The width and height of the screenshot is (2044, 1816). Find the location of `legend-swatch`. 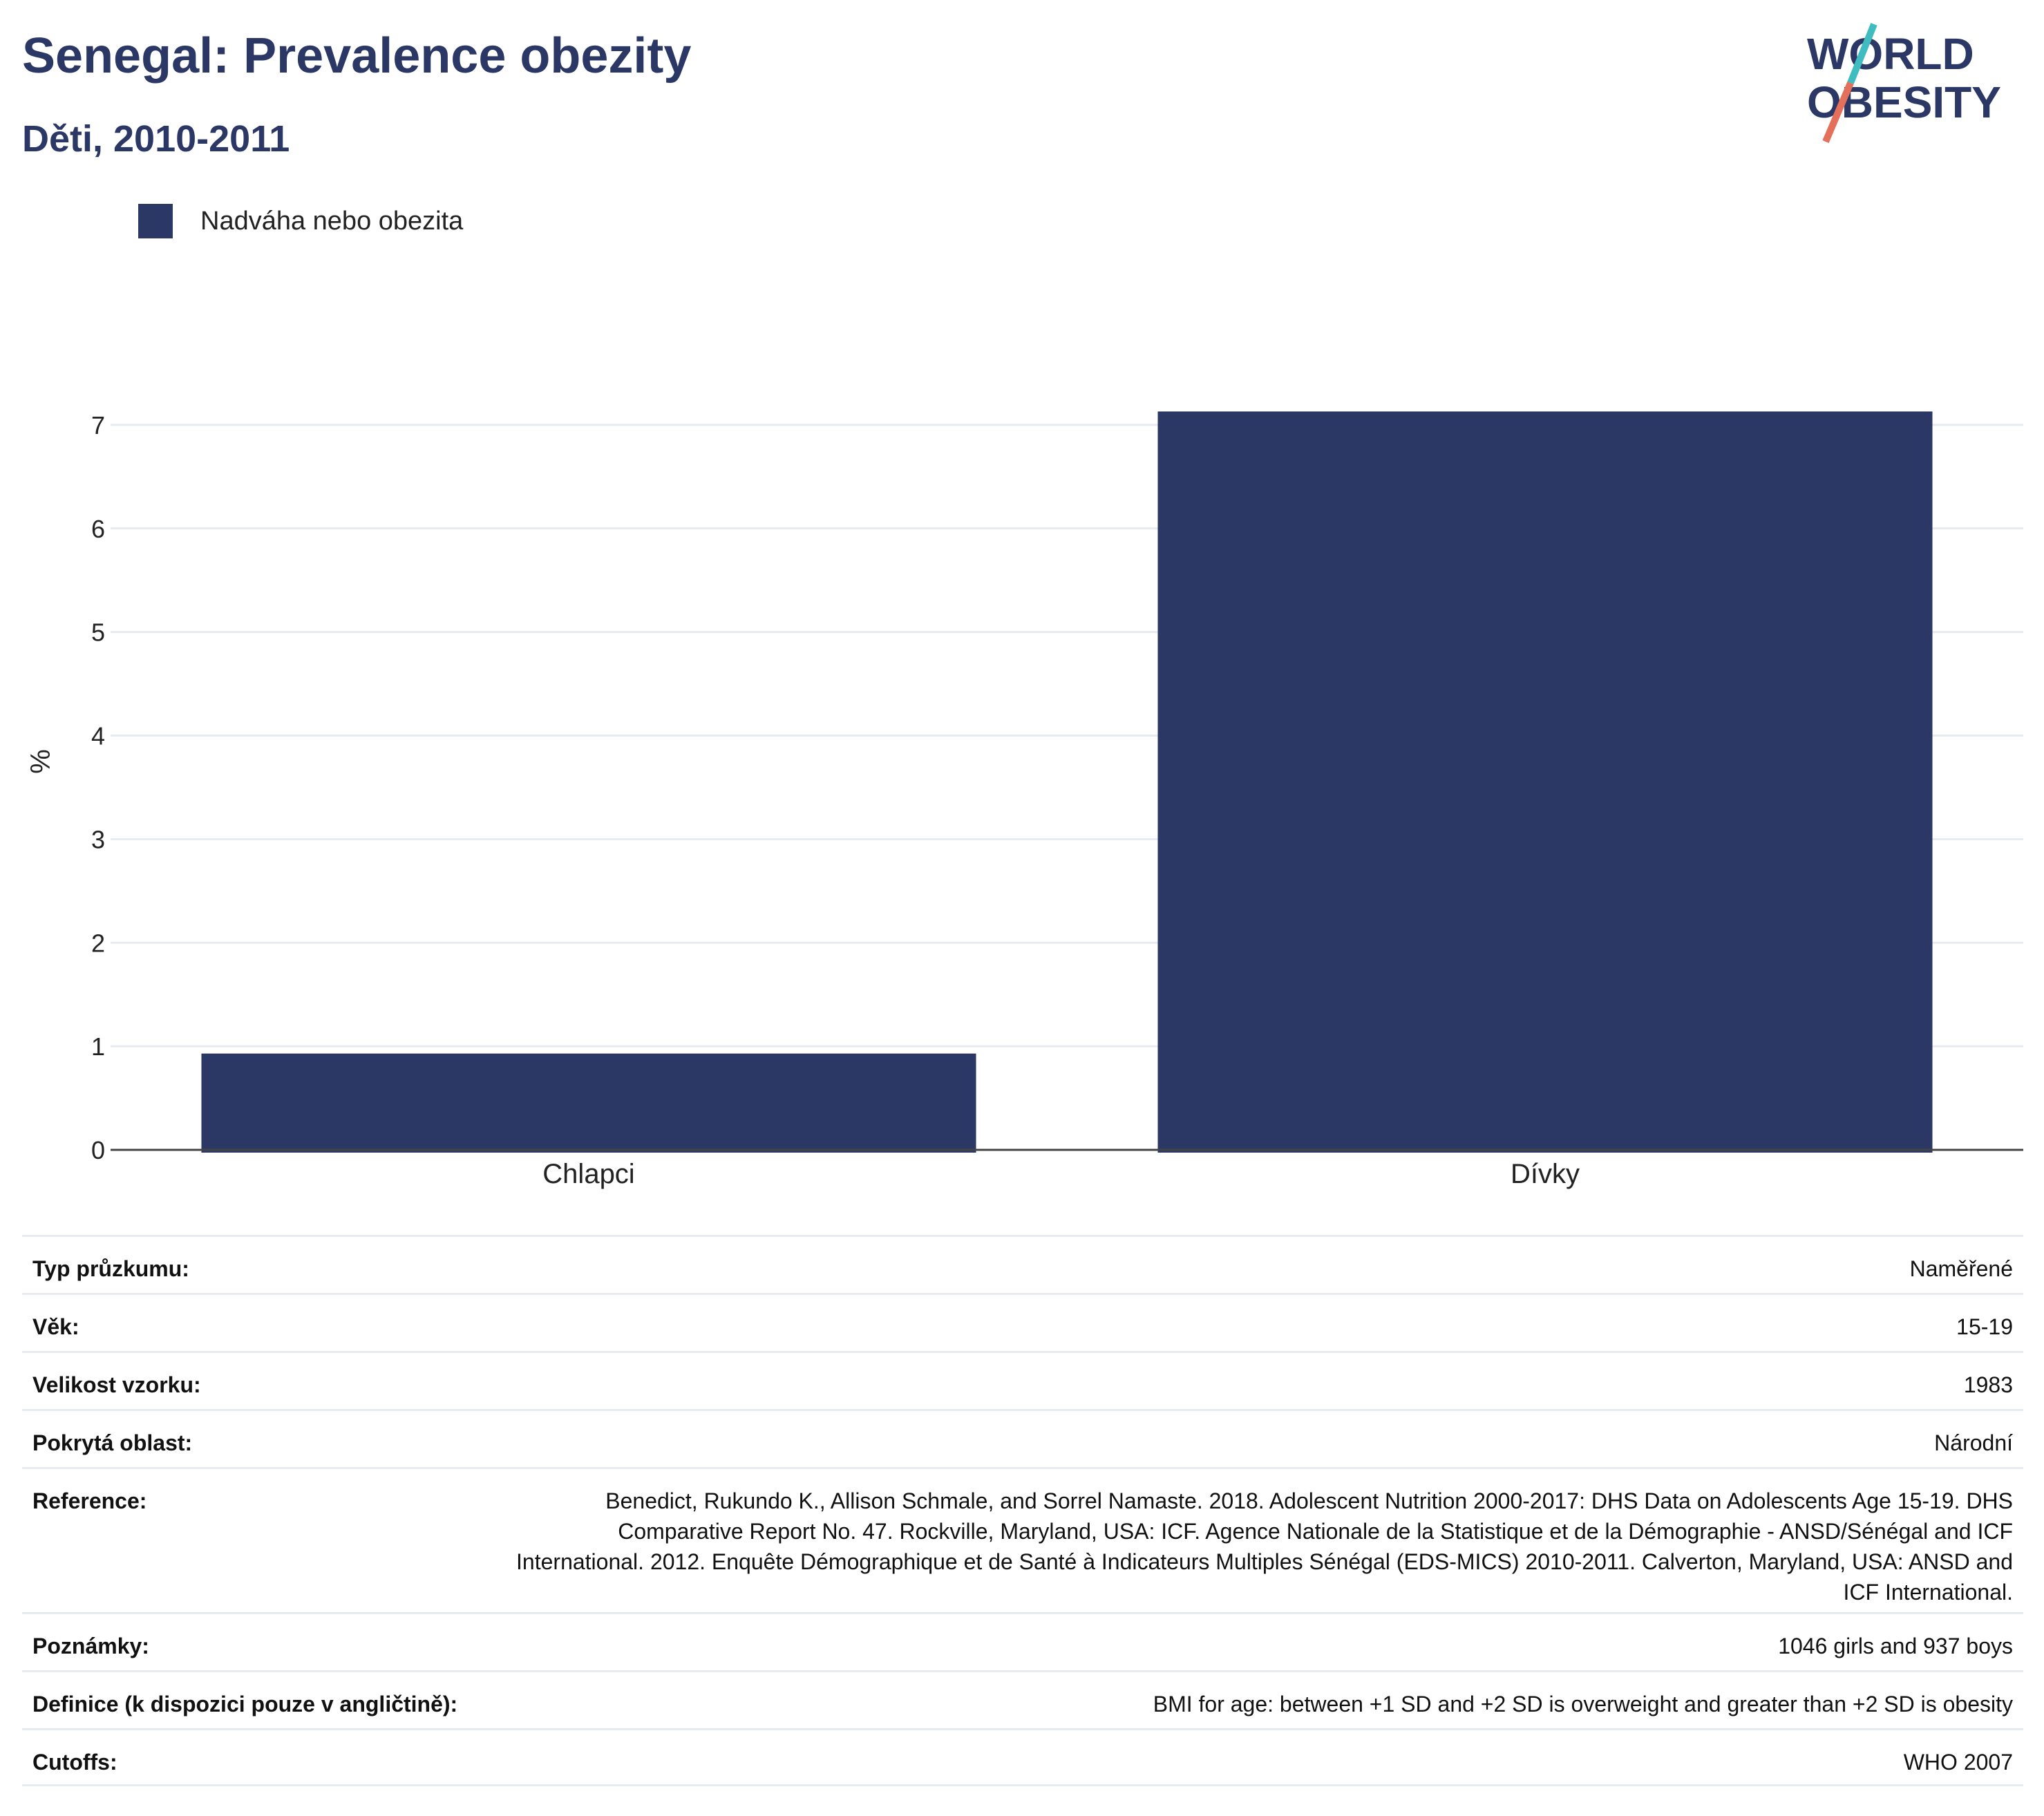

legend-swatch is located at coordinates (155, 221).